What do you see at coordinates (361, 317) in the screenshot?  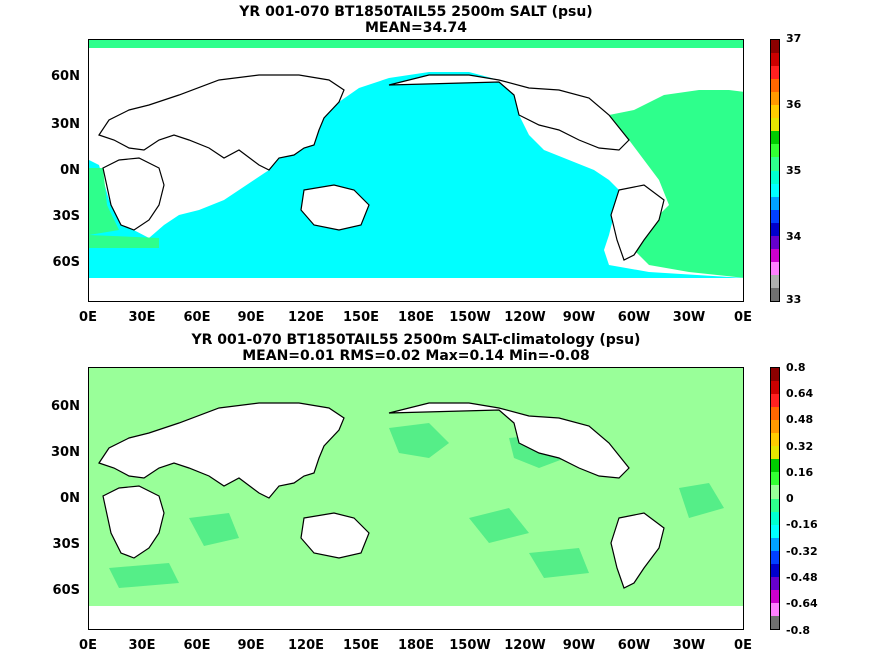 I see `top-xlabel-150e: 150E` at bounding box center [361, 317].